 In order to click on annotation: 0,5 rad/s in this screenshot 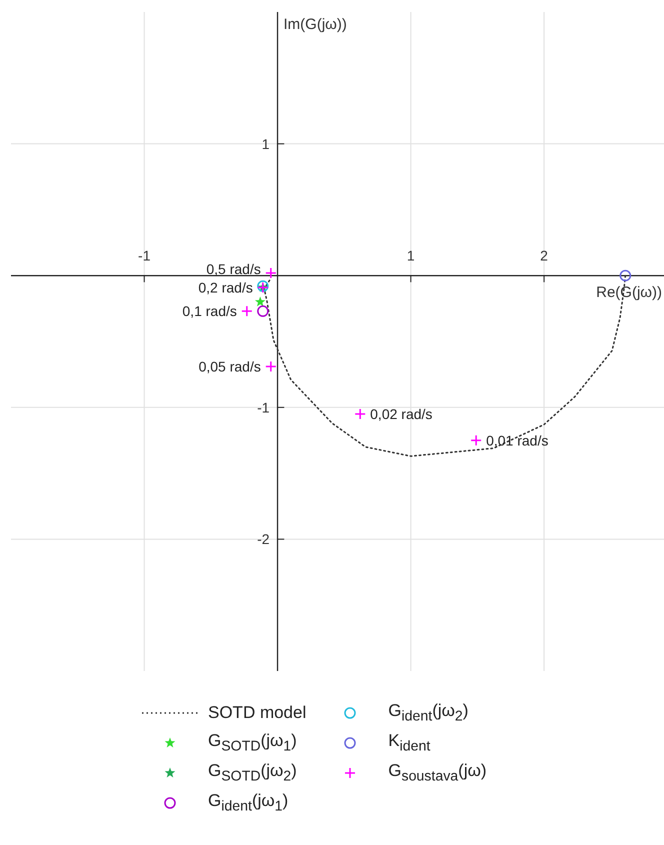, I will do `click(233, 268)`.